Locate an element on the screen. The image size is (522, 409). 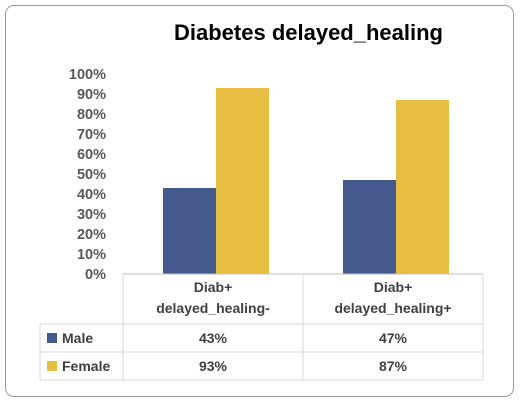
y-tick-label: 40% is located at coordinates (91, 195).